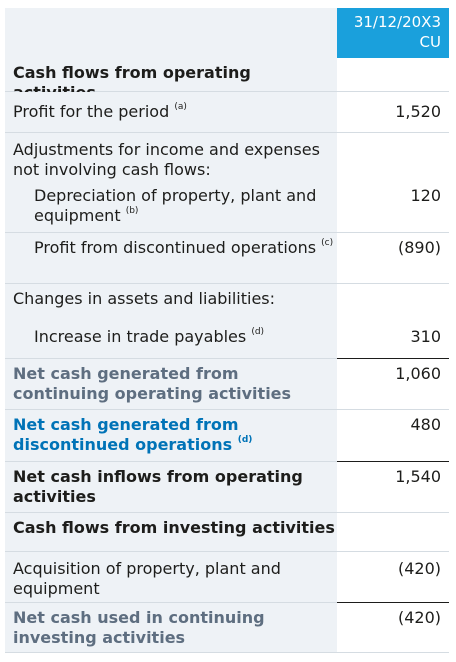 The image size is (456, 662). I want to click on header-period-cell: 31/12/20X3 CU, so click(393, 33).